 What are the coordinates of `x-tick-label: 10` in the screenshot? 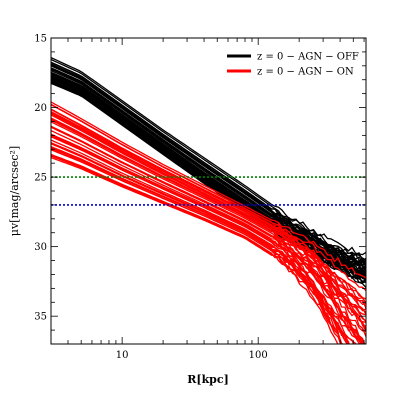 It's located at (122, 355).